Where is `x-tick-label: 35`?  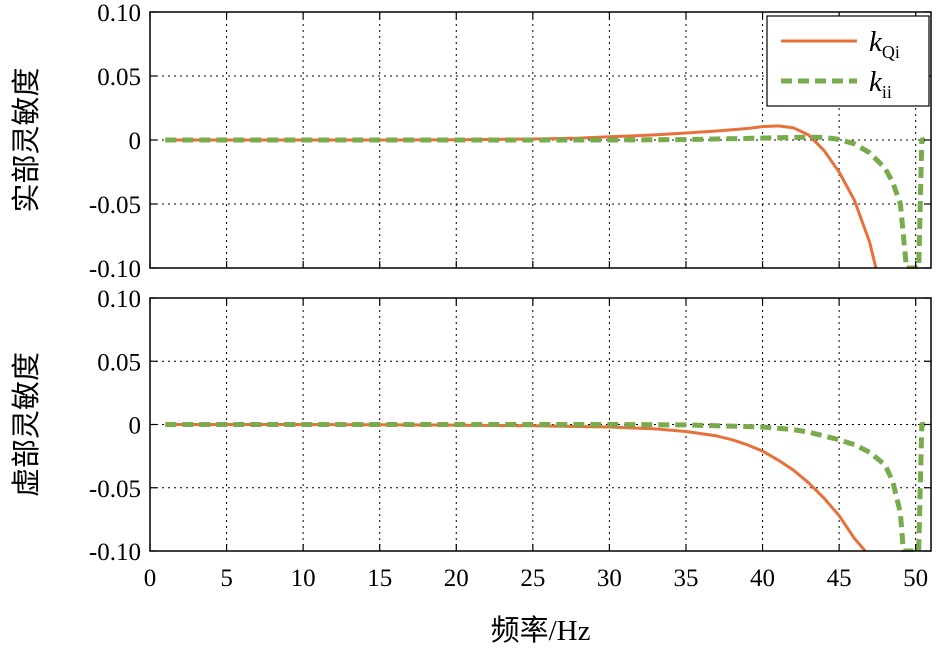
x-tick-label: 35 is located at coordinates (685, 578).